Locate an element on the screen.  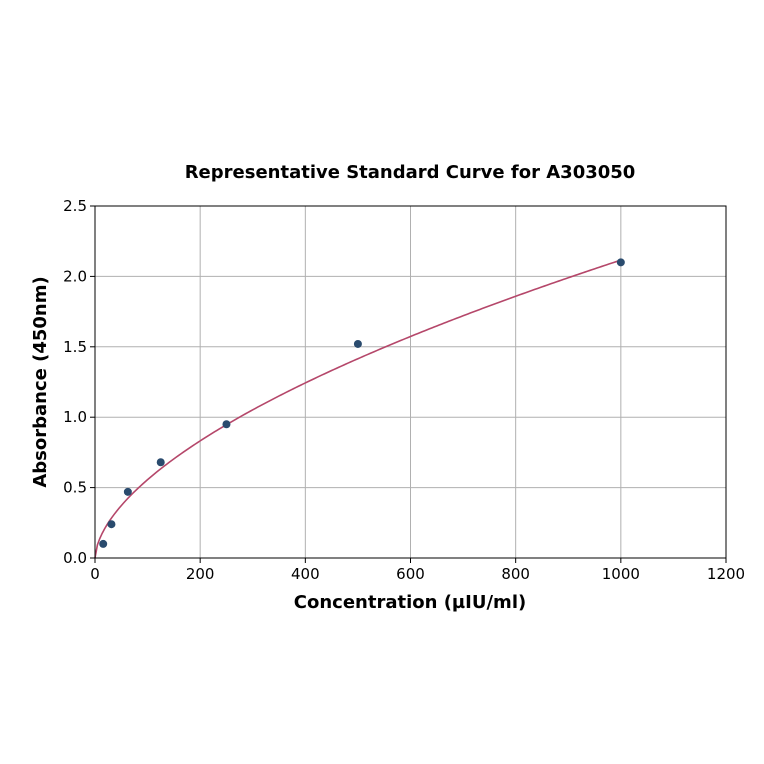
y-axis-ticks: 0.0 0.5 1.0 1.5 2.0 2.5 is located at coordinates (79, 382).